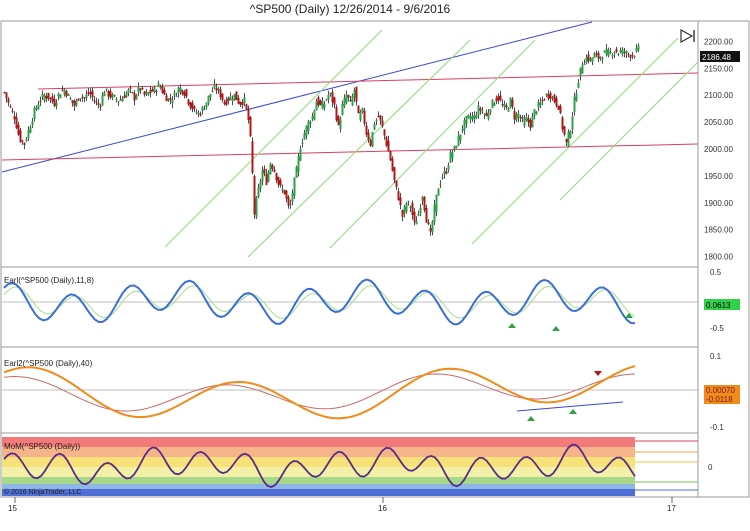  Describe the element at coordinates (12, 508) in the screenshot. I see `x-tick-15: 15` at that location.